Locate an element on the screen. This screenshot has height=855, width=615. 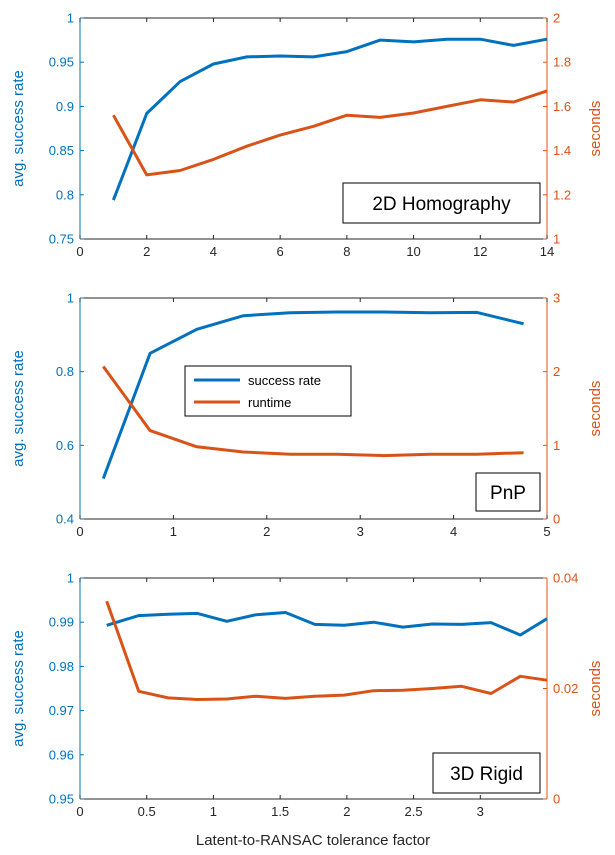
panel-label: 3D Rigid is located at coordinates (486, 774).